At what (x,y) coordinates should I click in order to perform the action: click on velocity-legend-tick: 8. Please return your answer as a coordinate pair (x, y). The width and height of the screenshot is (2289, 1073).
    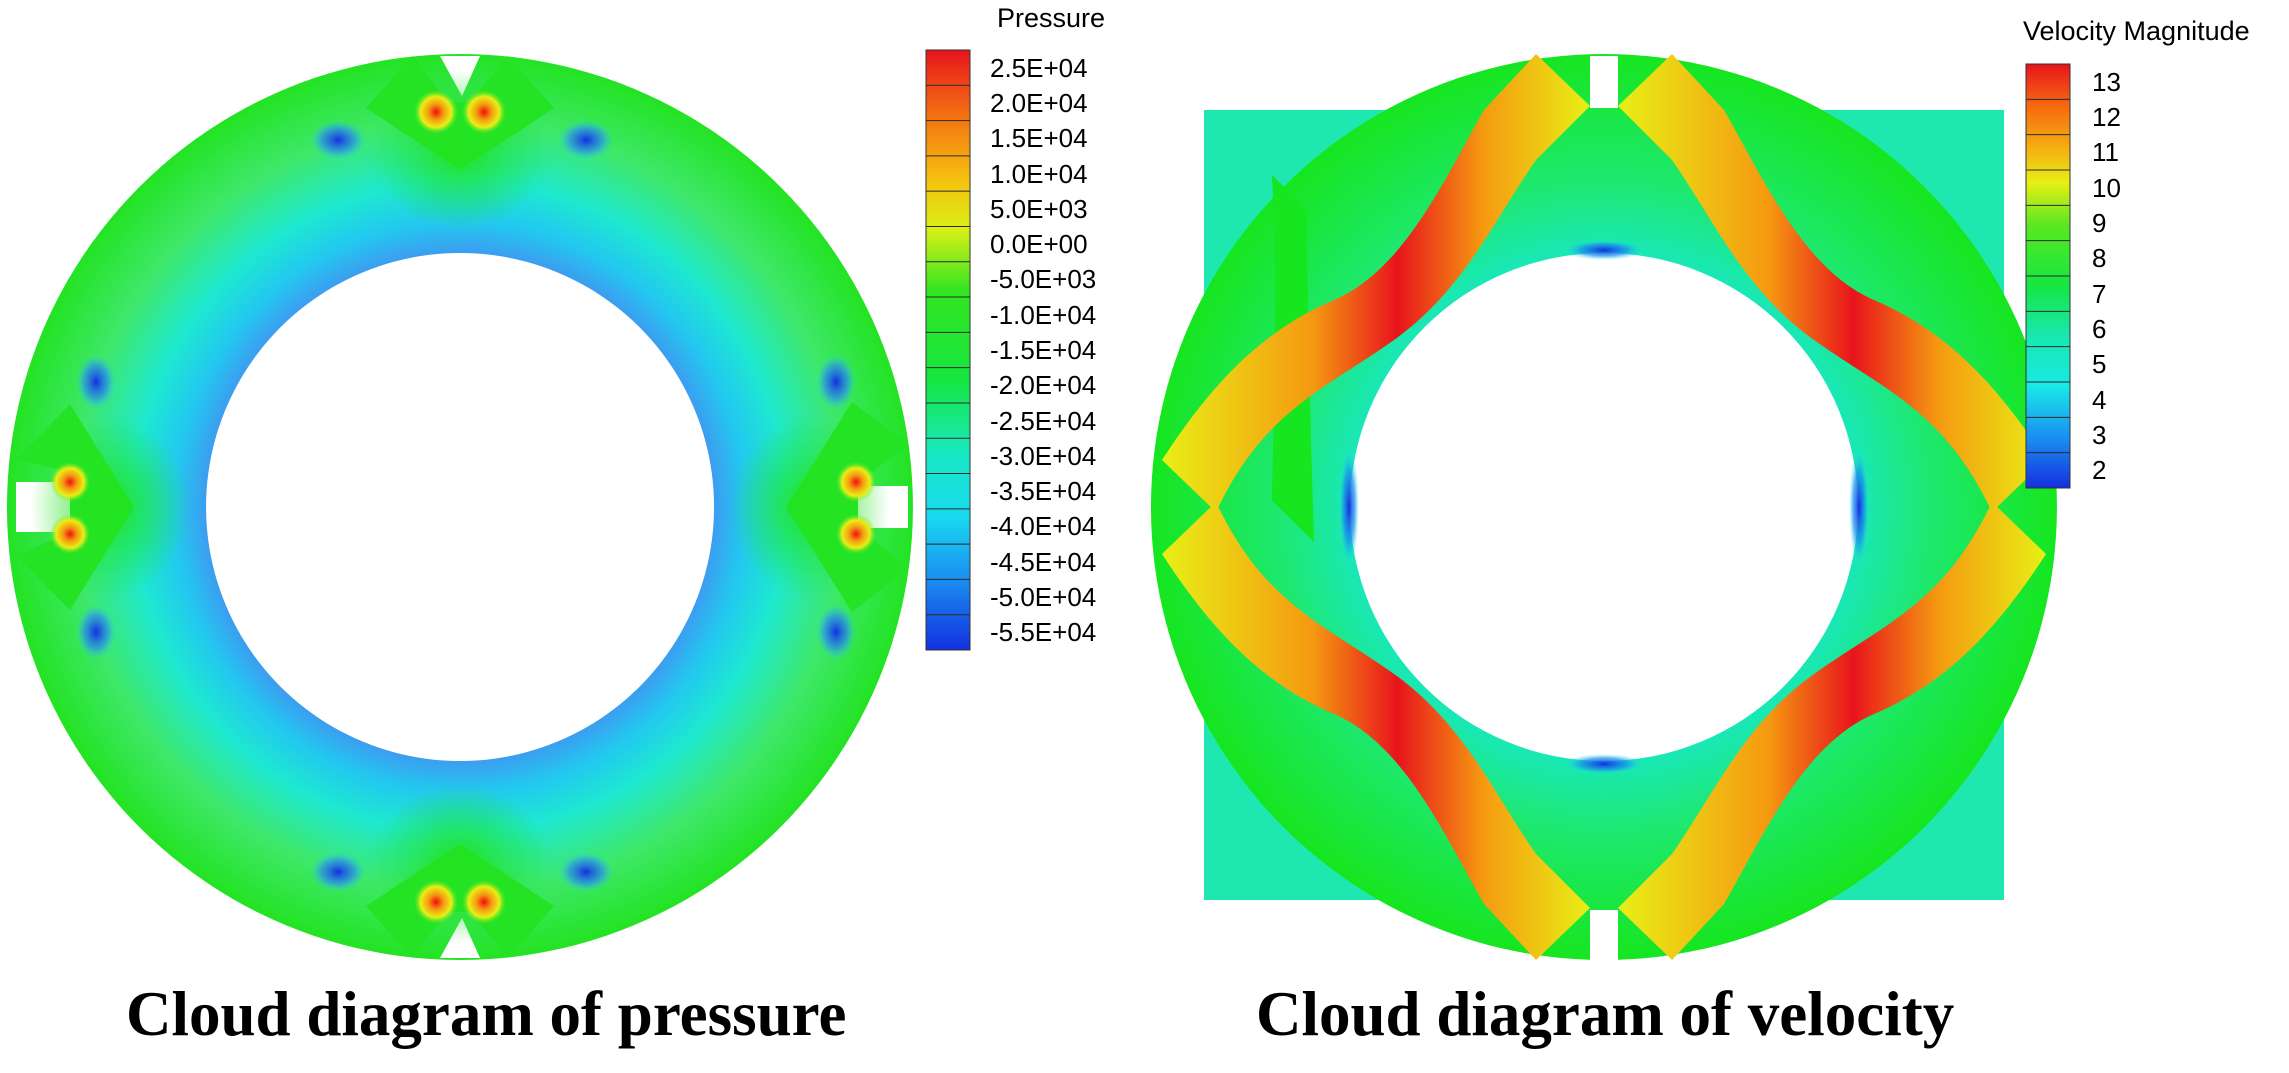
    Looking at the image, I should click on (2099, 258).